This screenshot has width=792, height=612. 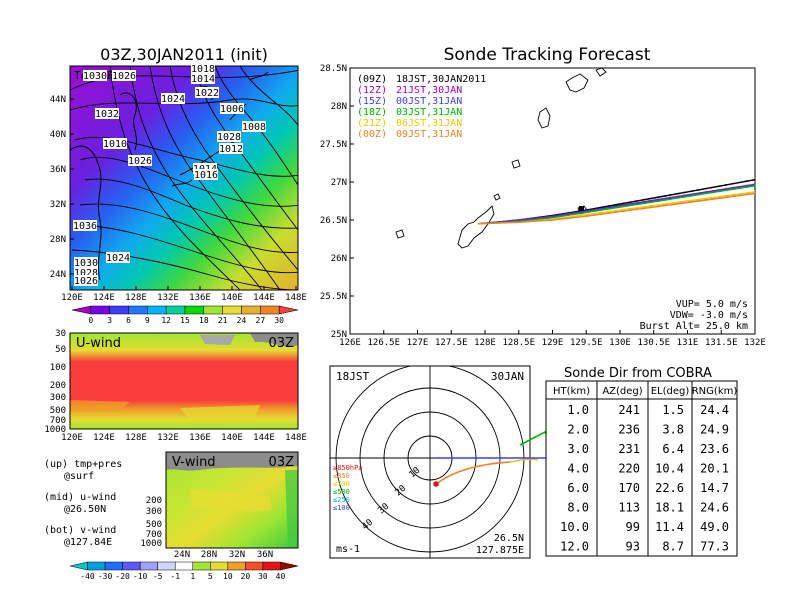 I want to click on main-map-title: 03Z,30JAN2011 (init), so click(x=184, y=54).